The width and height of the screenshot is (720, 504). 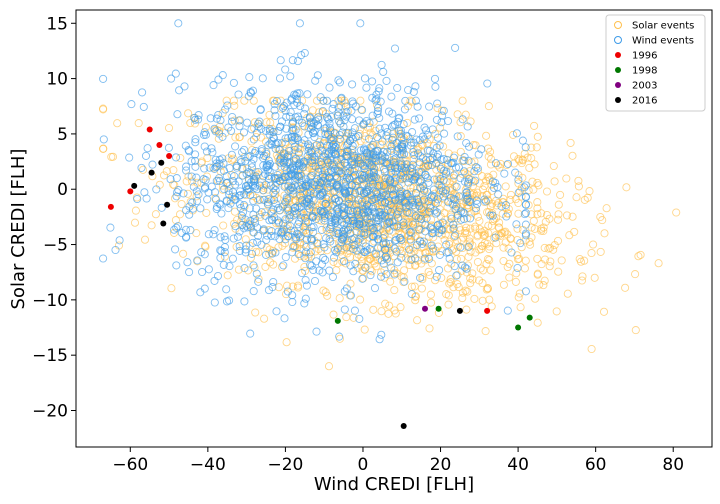 I want to click on legend-box, so click(x=655, y=63).